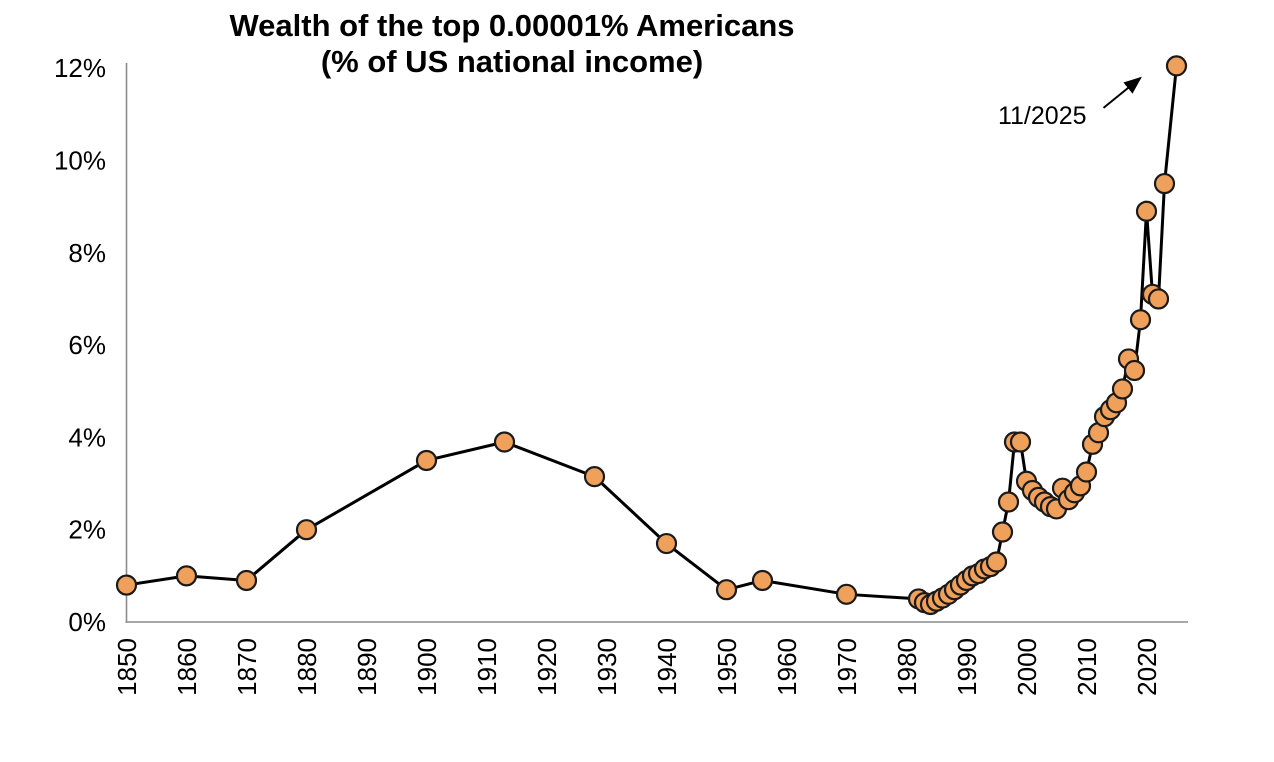 This screenshot has height=762, width=1274. What do you see at coordinates (907, 667) in the screenshot?
I see `x-tick-label: 1980` at bounding box center [907, 667].